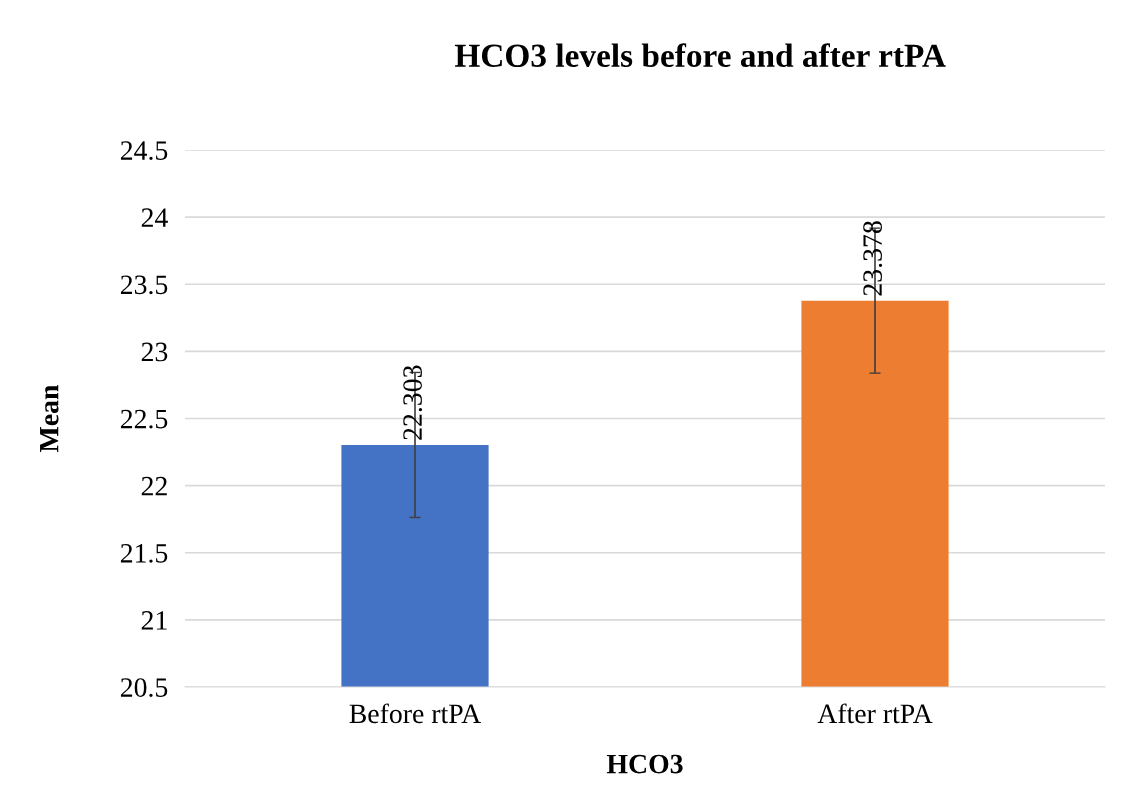  I want to click on y-tick-label: 21.5, so click(144, 553).